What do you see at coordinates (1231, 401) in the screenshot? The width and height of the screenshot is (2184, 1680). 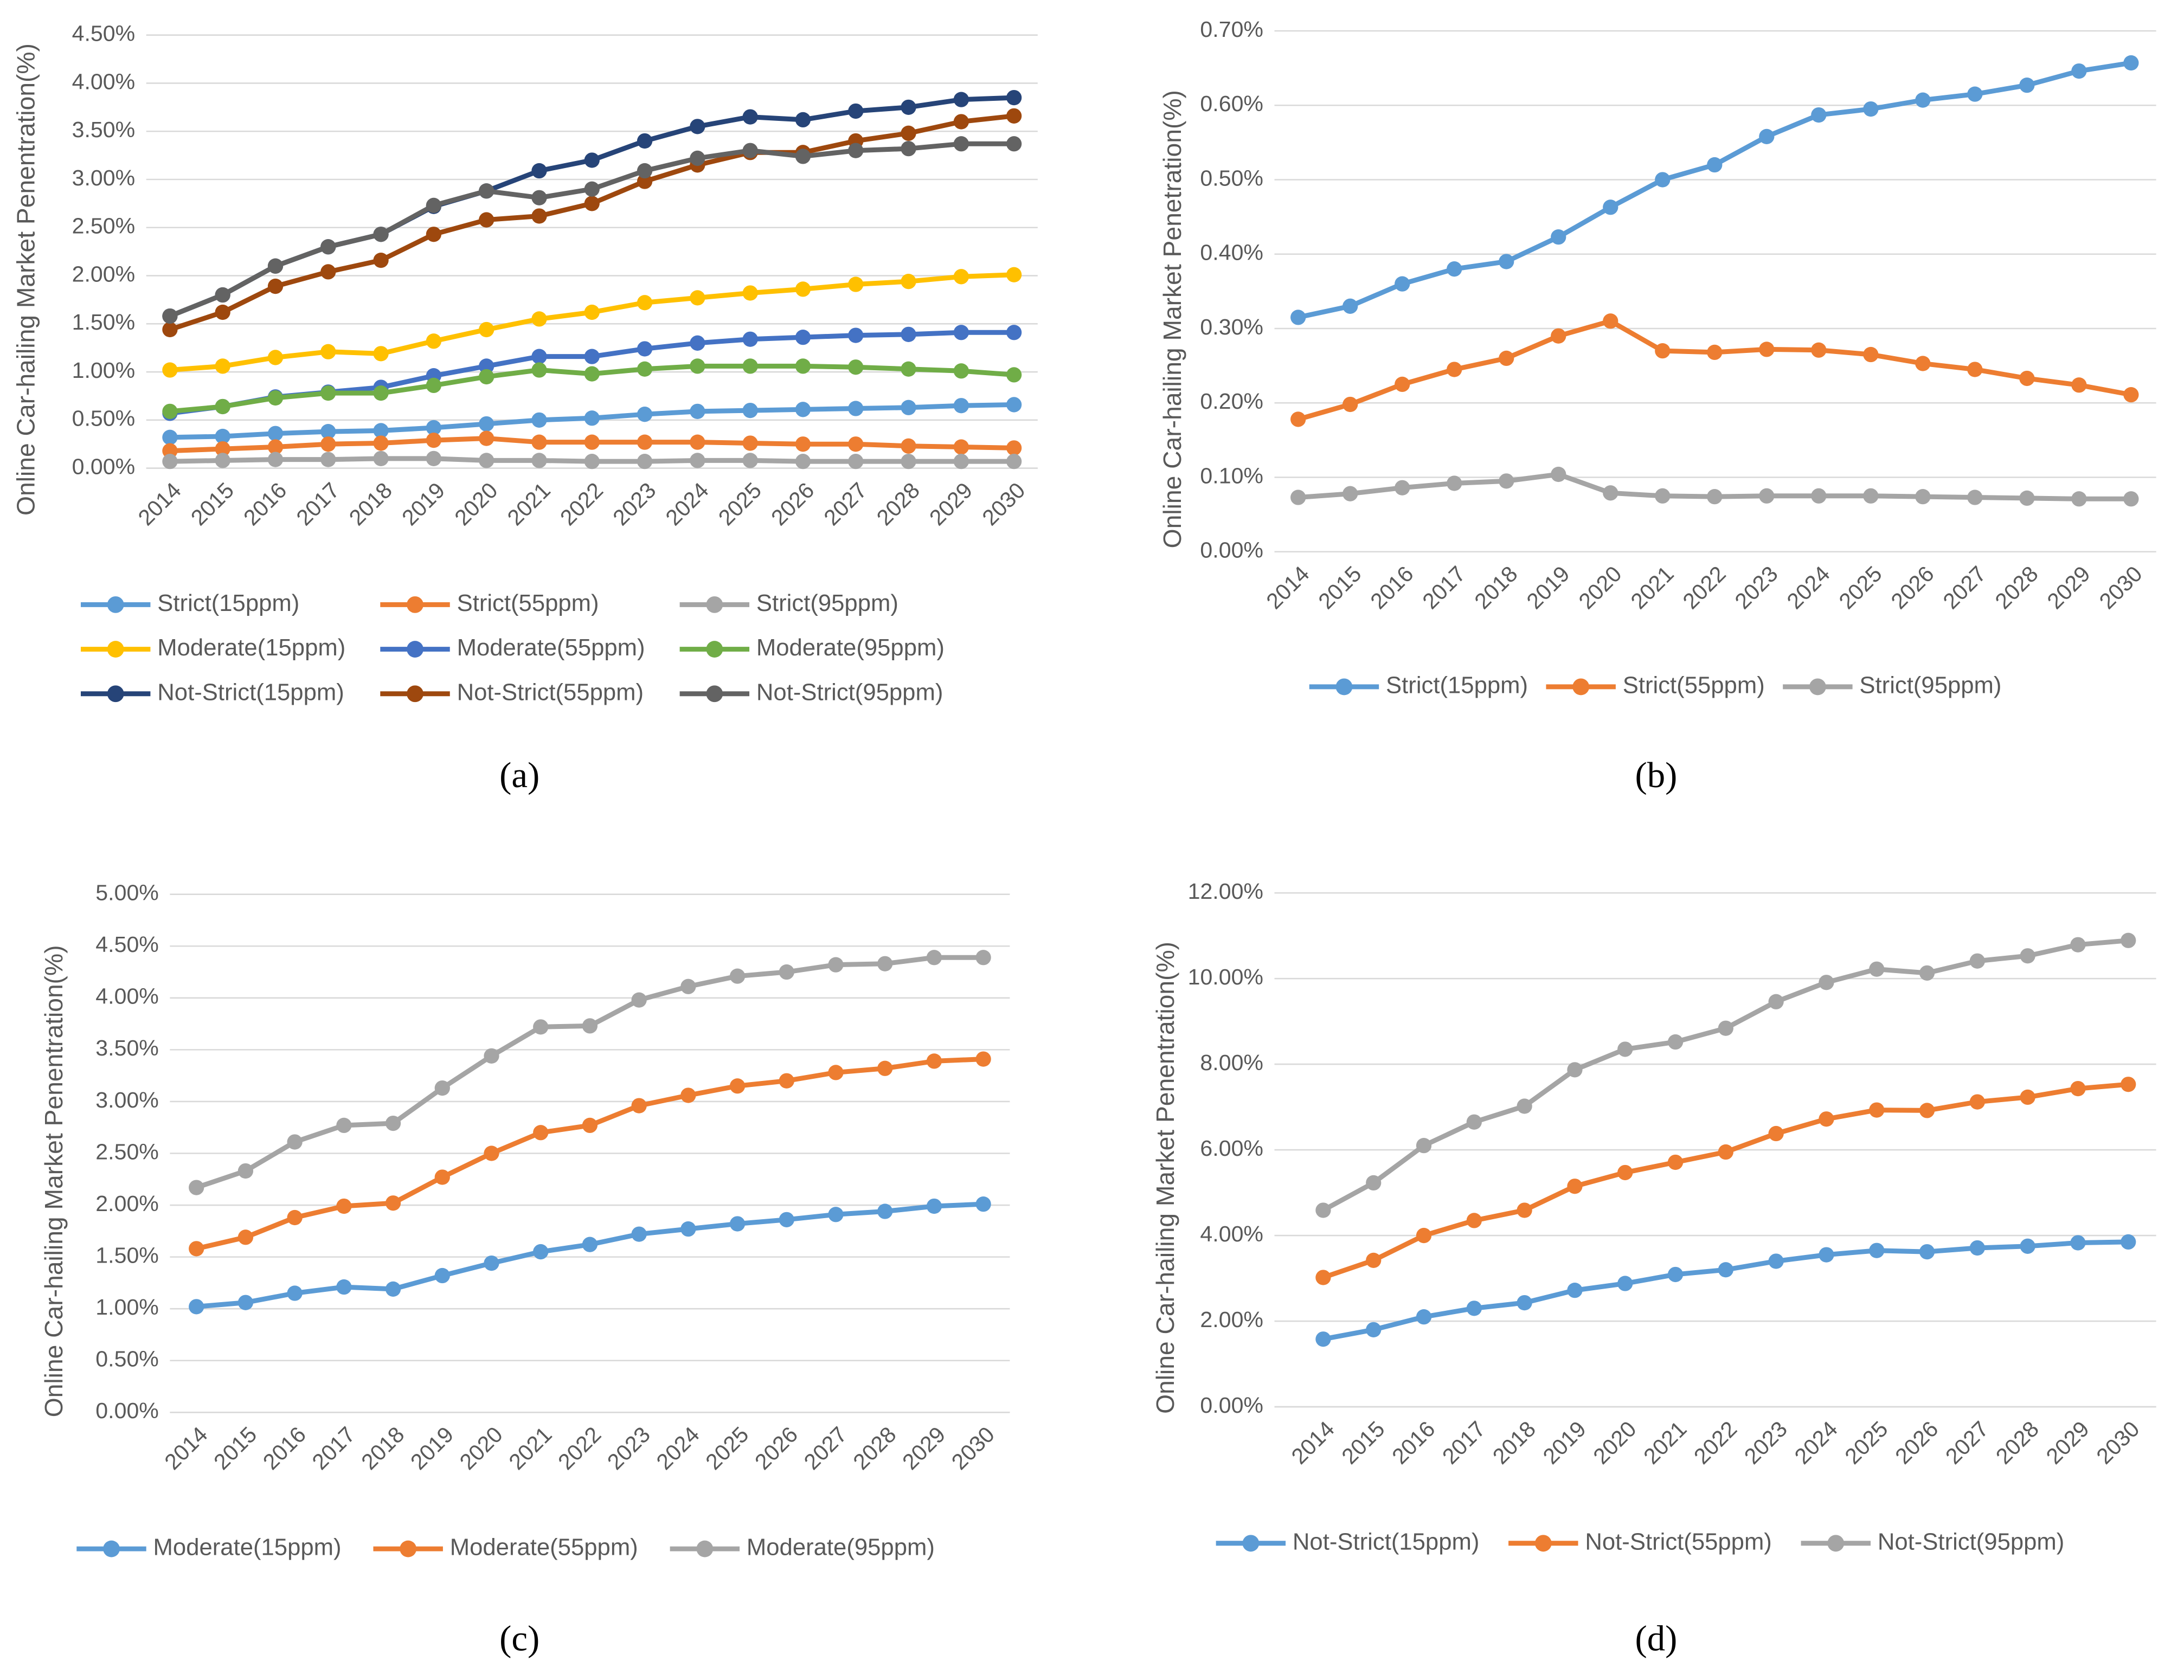 I see `y-tick-label: 0.20%` at bounding box center [1231, 401].